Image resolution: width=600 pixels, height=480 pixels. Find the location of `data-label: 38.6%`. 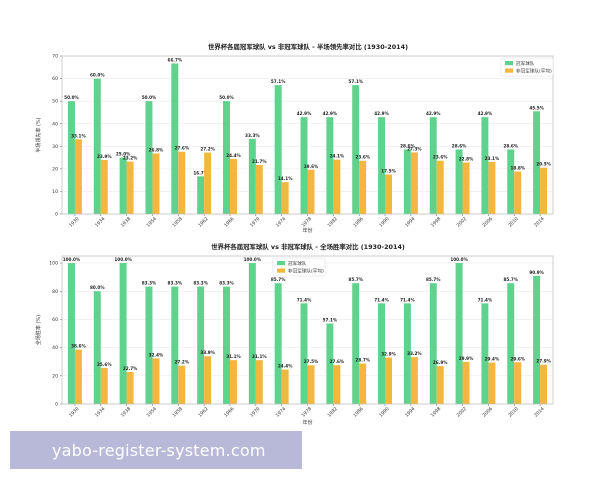

data-label: 38.6% is located at coordinates (78, 346).